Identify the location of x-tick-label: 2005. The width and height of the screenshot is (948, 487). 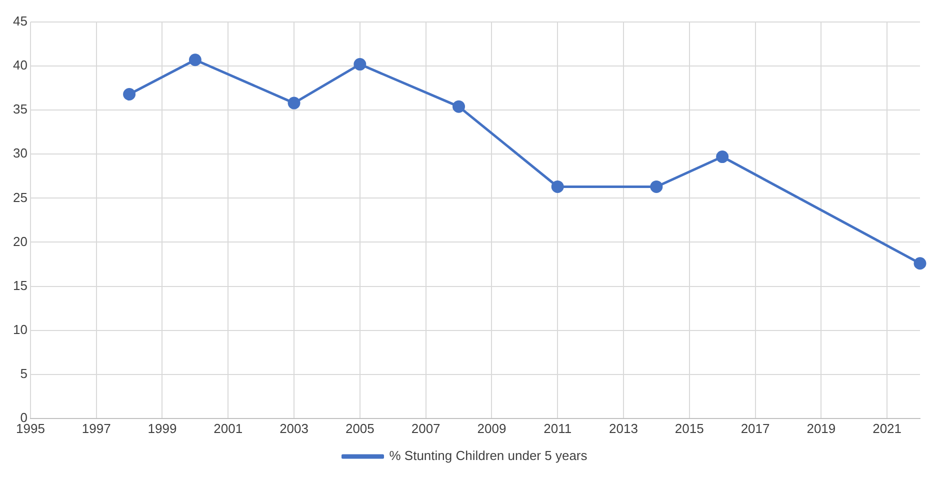
(359, 428).